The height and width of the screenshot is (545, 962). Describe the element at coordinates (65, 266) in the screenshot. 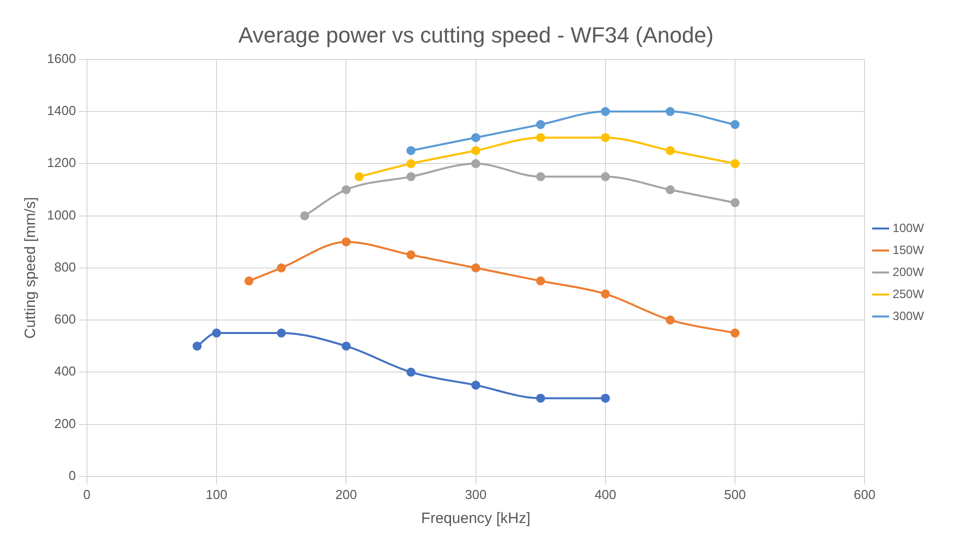

I see `y-tick-label: 800` at that location.